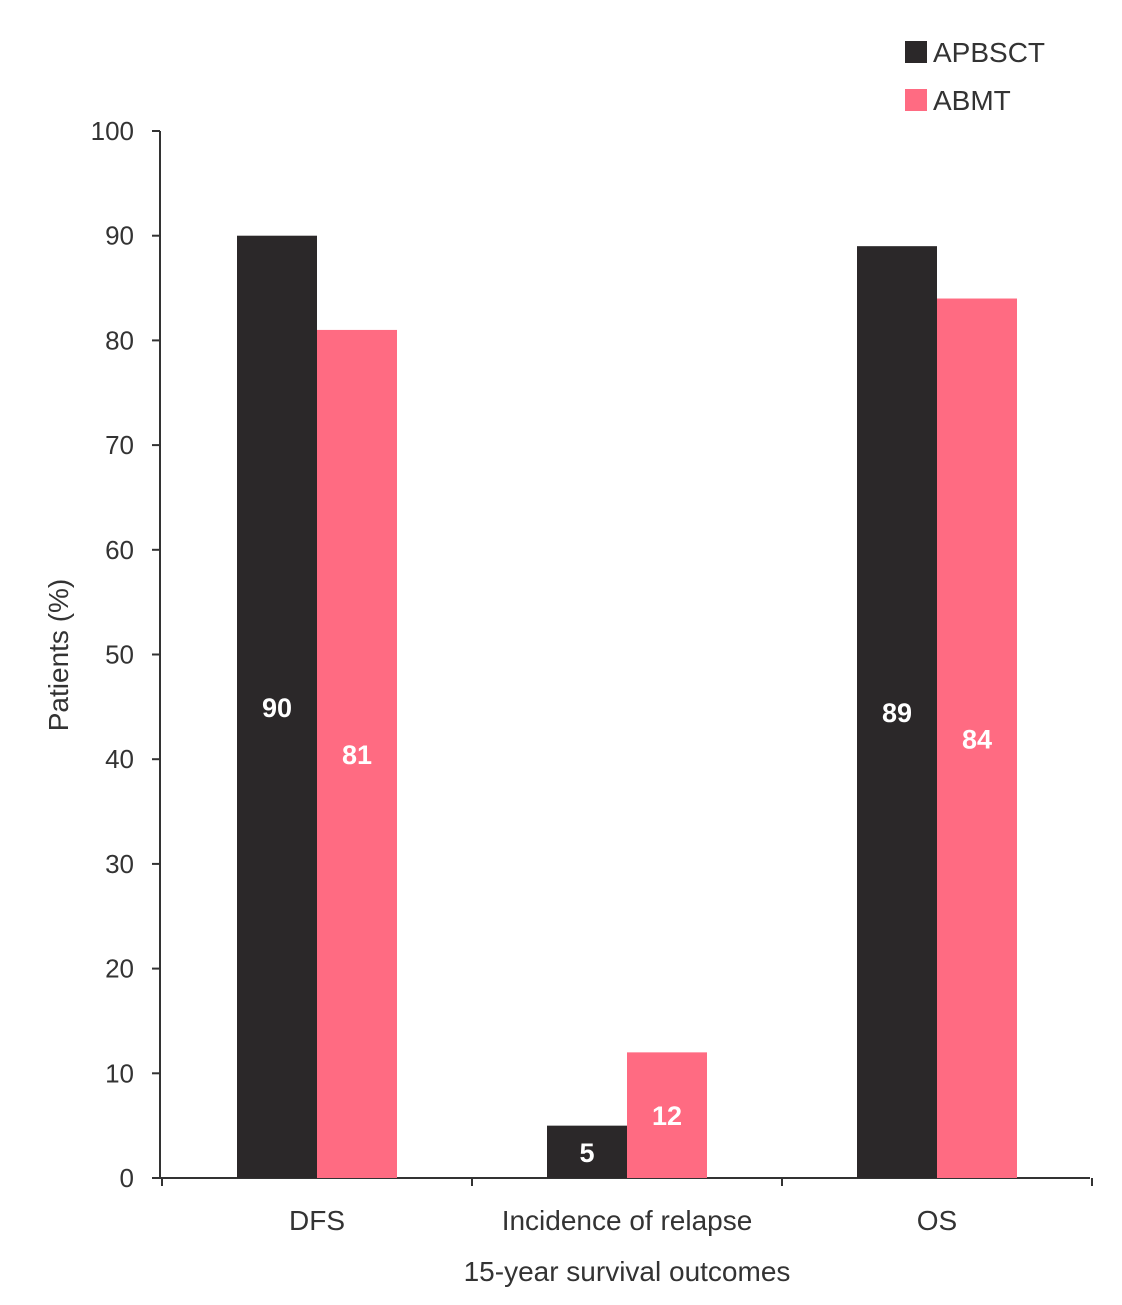 The height and width of the screenshot is (1305, 1122). Describe the element at coordinates (119, 864) in the screenshot. I see `y-tick-label: 30` at that location.